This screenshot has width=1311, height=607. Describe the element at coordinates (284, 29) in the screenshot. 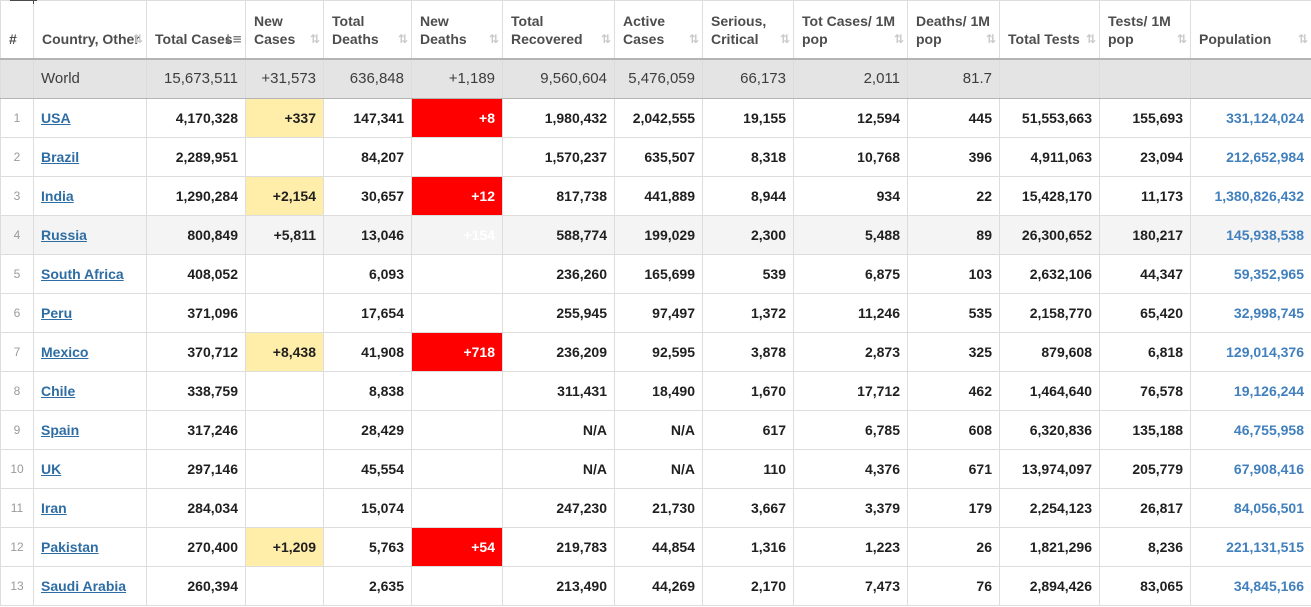

I see `col-header-new-cases: New Cases ⇅` at that location.